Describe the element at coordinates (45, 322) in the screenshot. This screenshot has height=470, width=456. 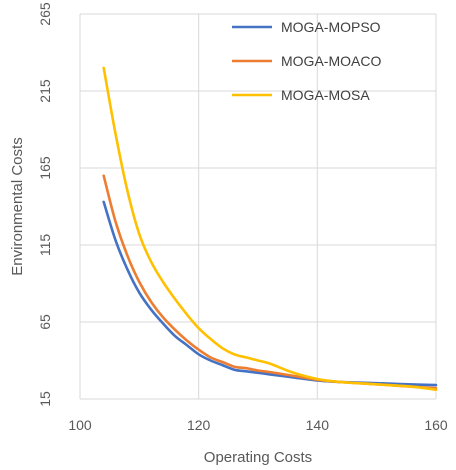
I see `y-tick-label: 65` at that location.